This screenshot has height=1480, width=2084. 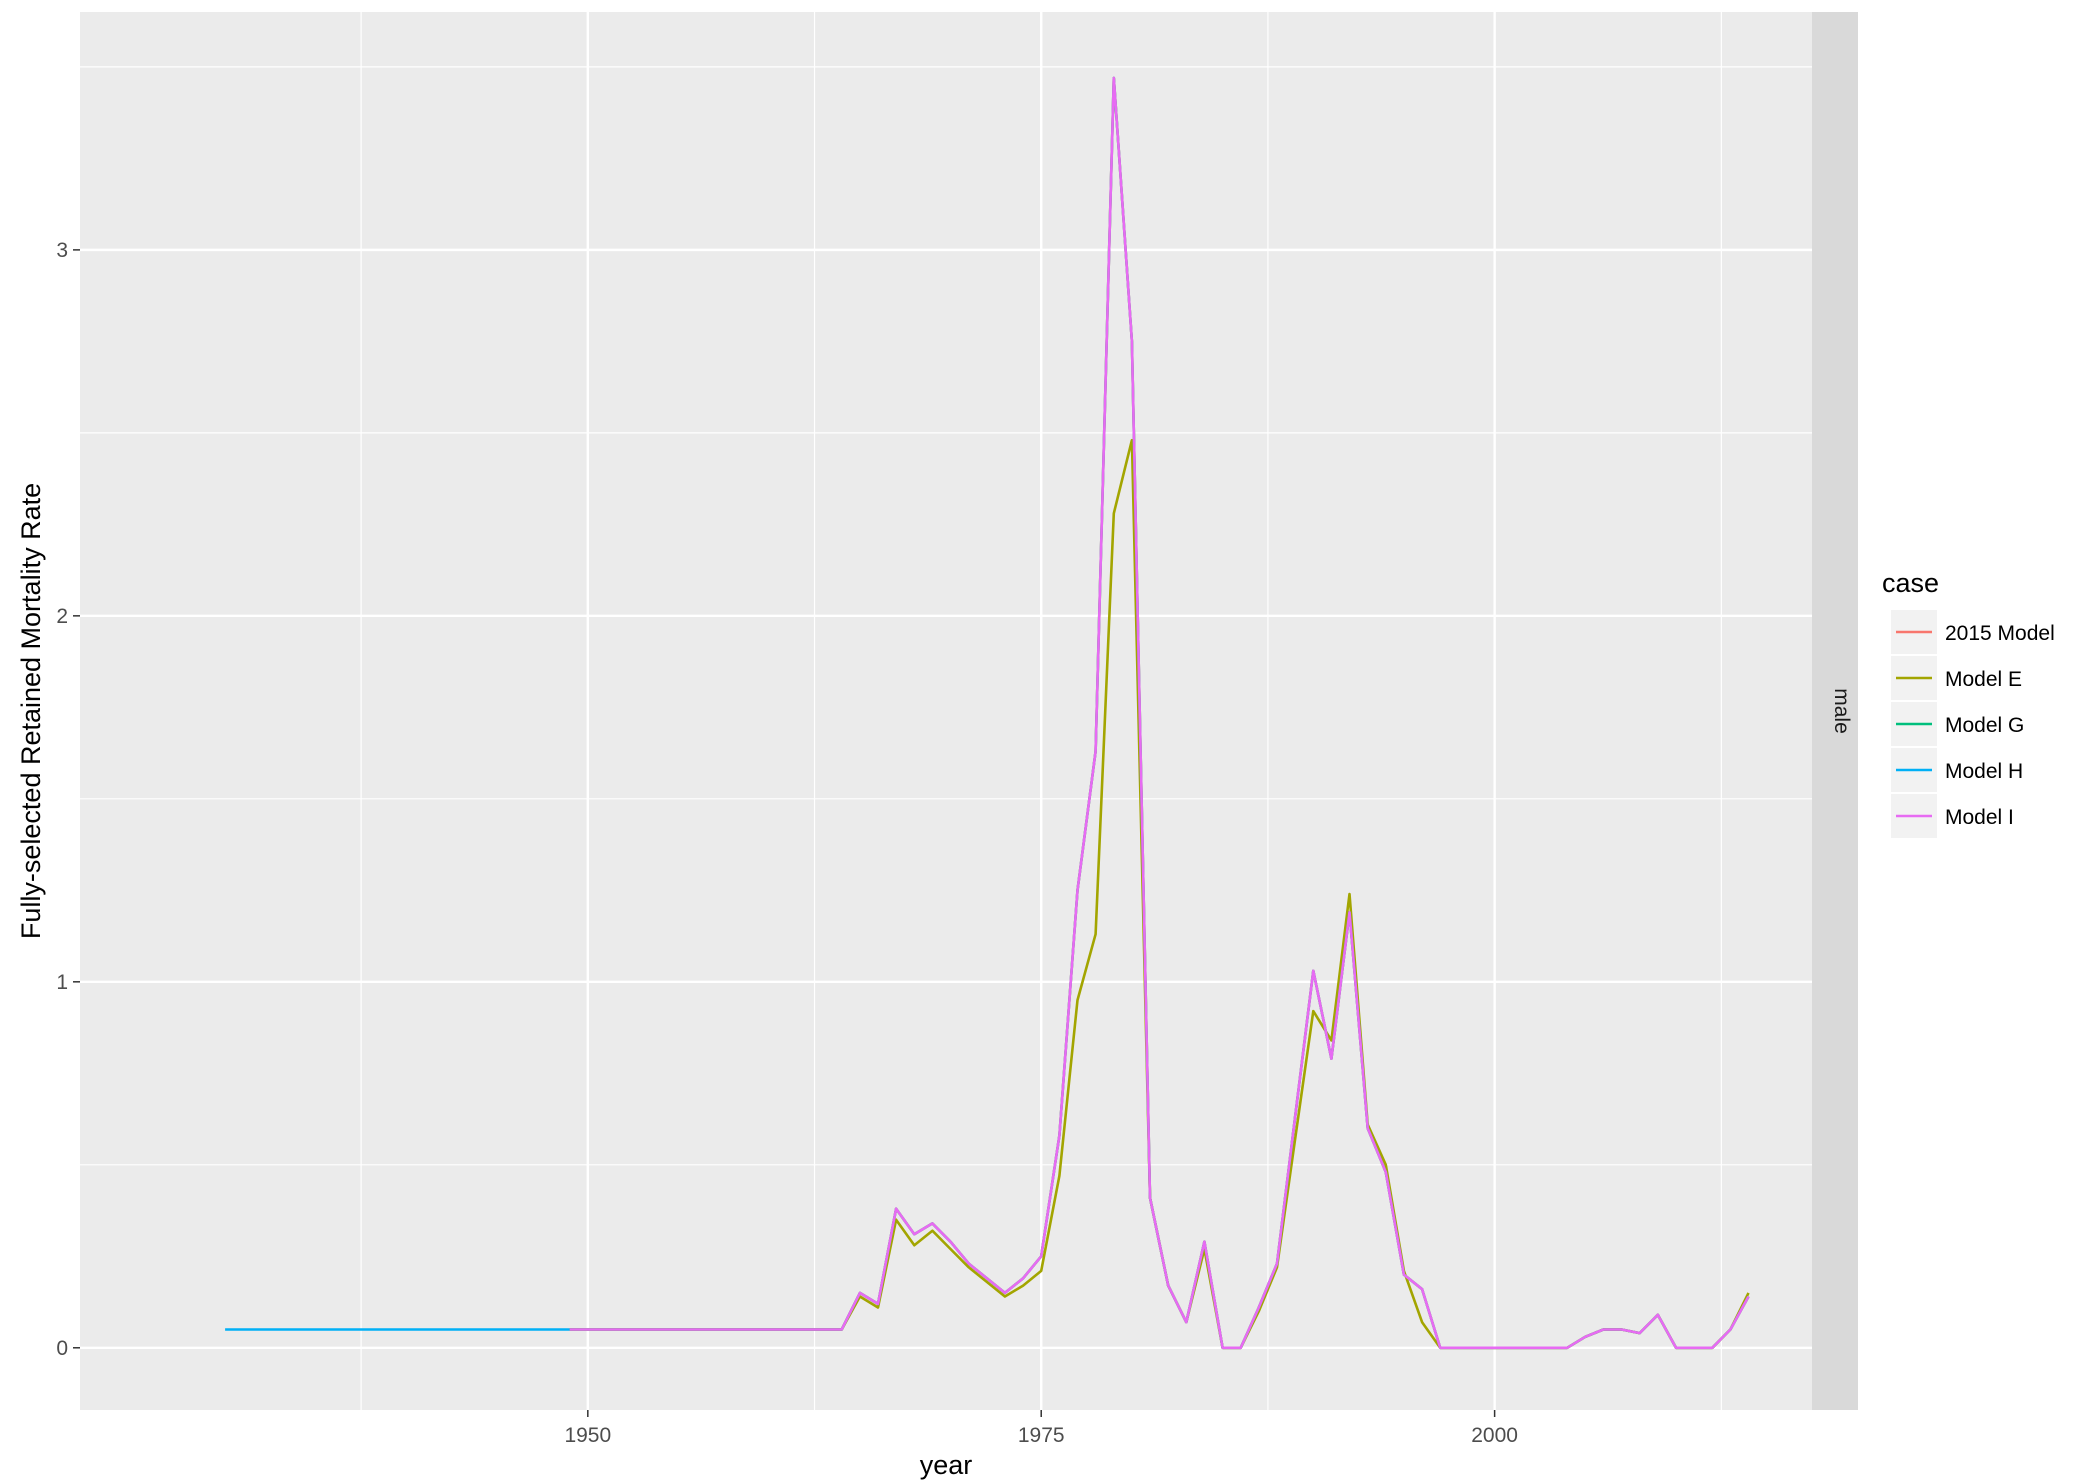 I want to click on x-axis-title: year, so click(x=946, y=1465).